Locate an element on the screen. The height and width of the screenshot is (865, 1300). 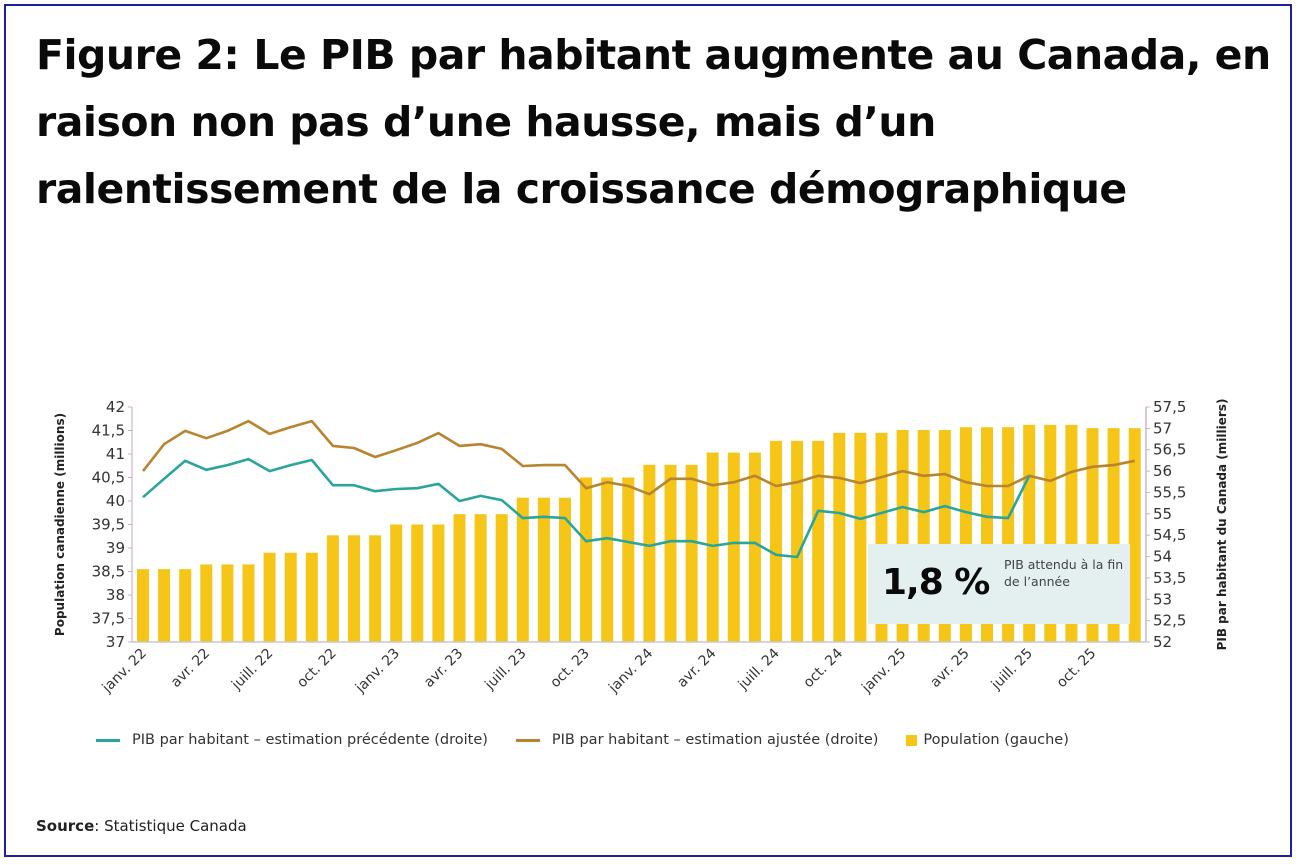
y-left-tick-label: 41 is located at coordinates (115, 454).